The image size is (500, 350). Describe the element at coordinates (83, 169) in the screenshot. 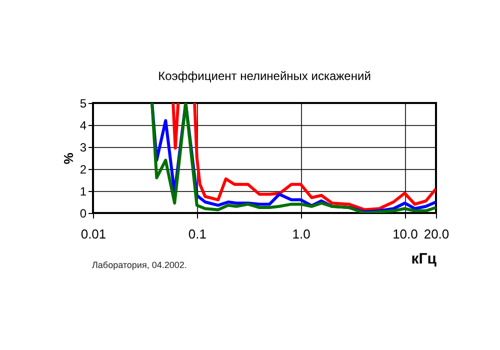

I see `y-tick-label: 2` at that location.